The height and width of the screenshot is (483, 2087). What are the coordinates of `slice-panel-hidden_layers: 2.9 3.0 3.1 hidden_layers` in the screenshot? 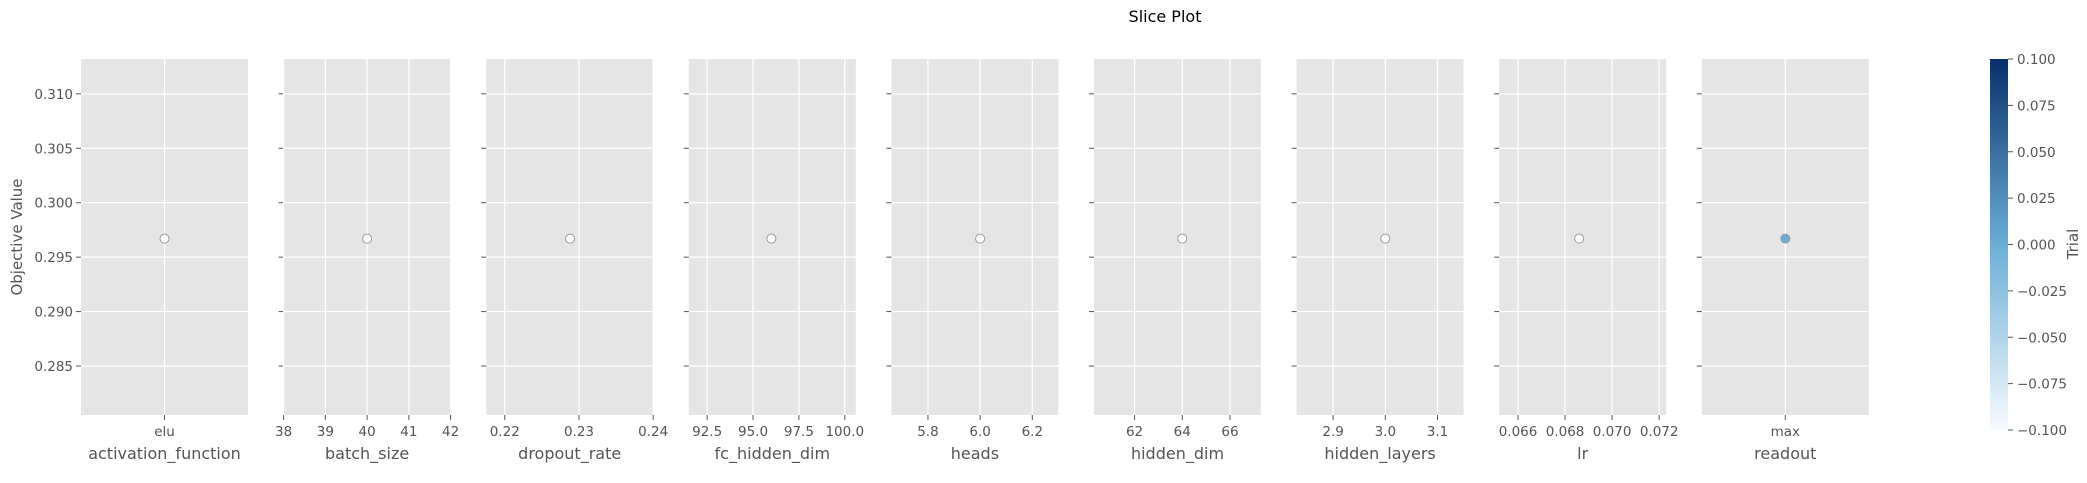 It's located at (1377, 261).